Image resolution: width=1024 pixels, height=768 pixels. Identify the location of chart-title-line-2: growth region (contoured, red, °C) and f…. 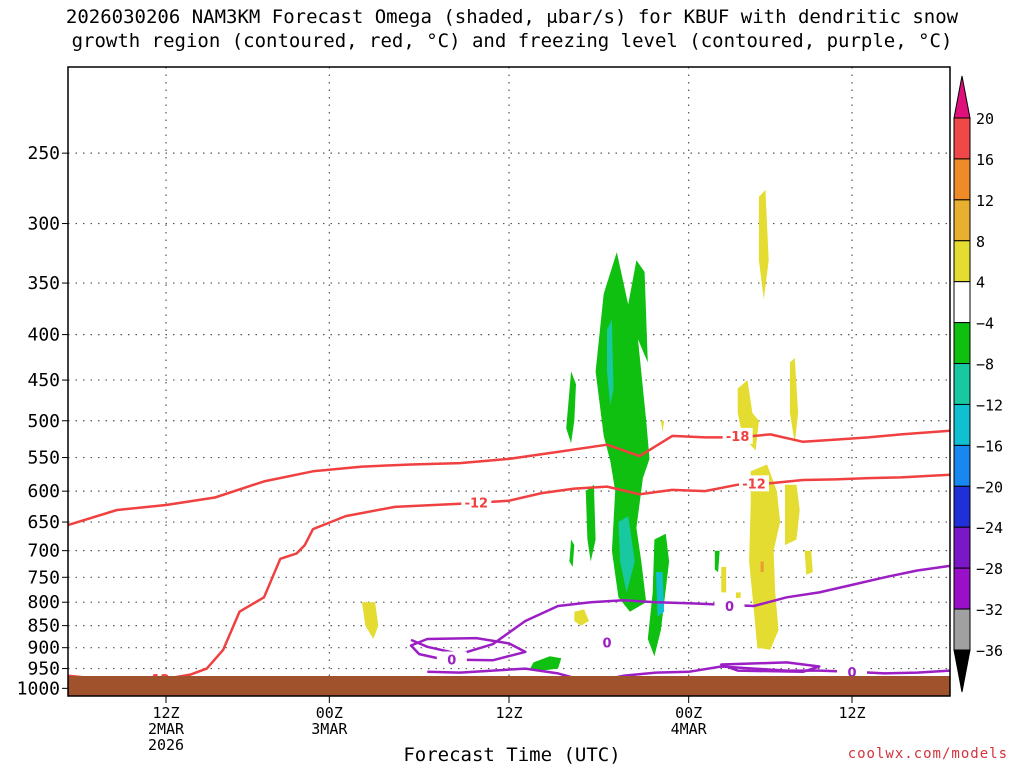
(512, 41).